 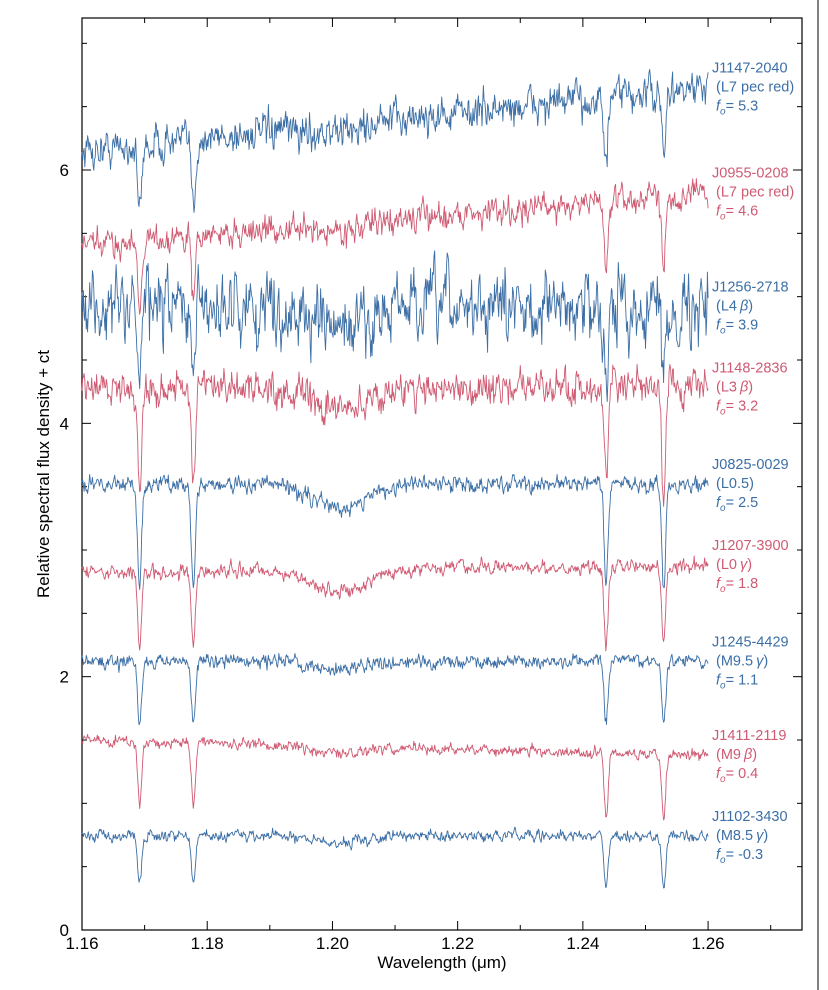 What do you see at coordinates (737, 836) in the screenshot?
I see `spectral-type-value: M8.5` at bounding box center [737, 836].